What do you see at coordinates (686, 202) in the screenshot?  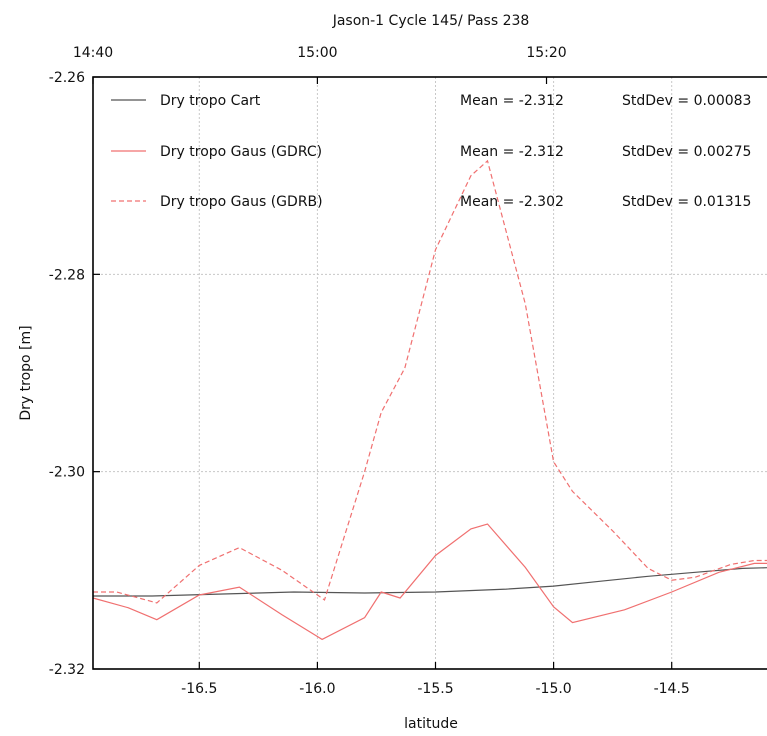 I see `legend-stddev: StdDev = 0.01315` at bounding box center [686, 202].